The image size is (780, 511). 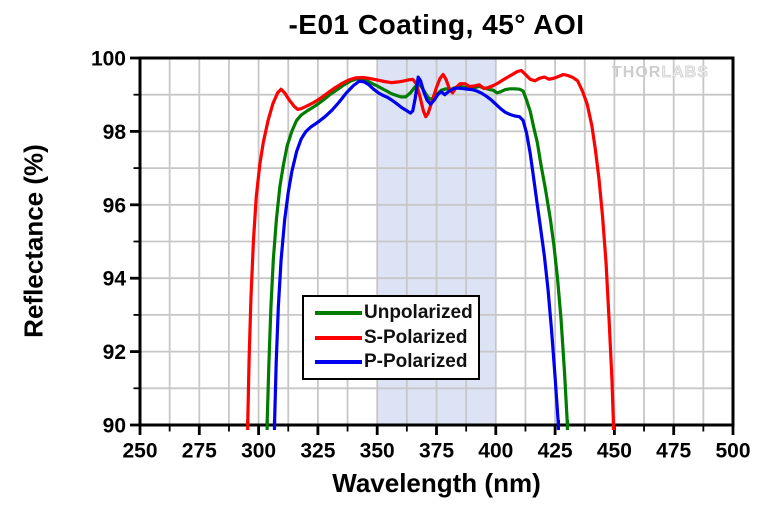 I want to click on legend-item-s-polarized: S-Polarized, so click(x=394, y=338).